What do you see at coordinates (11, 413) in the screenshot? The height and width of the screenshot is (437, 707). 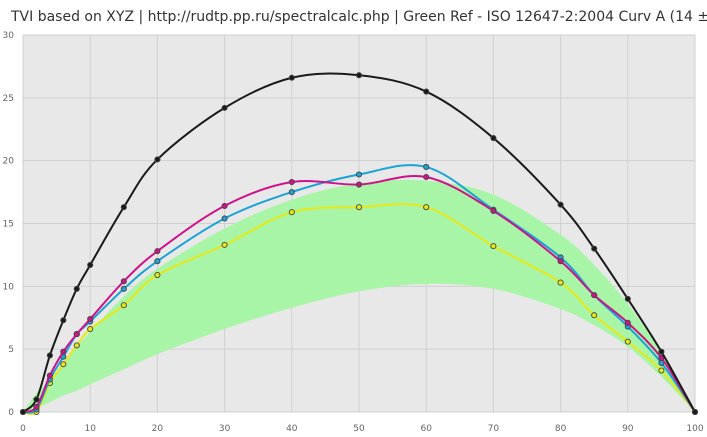 I see `y-tick-label: 0` at bounding box center [11, 413].